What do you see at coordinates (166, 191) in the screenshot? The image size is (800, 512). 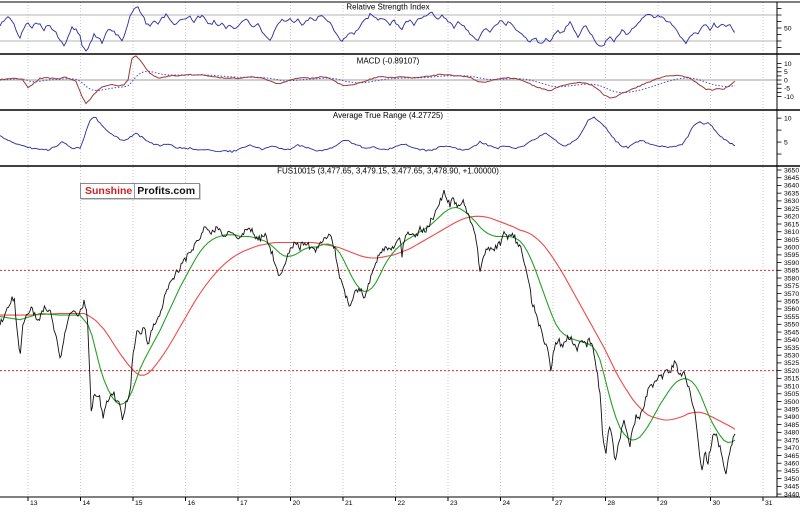 I see `brand-logo-profits: Profits.com` at bounding box center [166, 191].